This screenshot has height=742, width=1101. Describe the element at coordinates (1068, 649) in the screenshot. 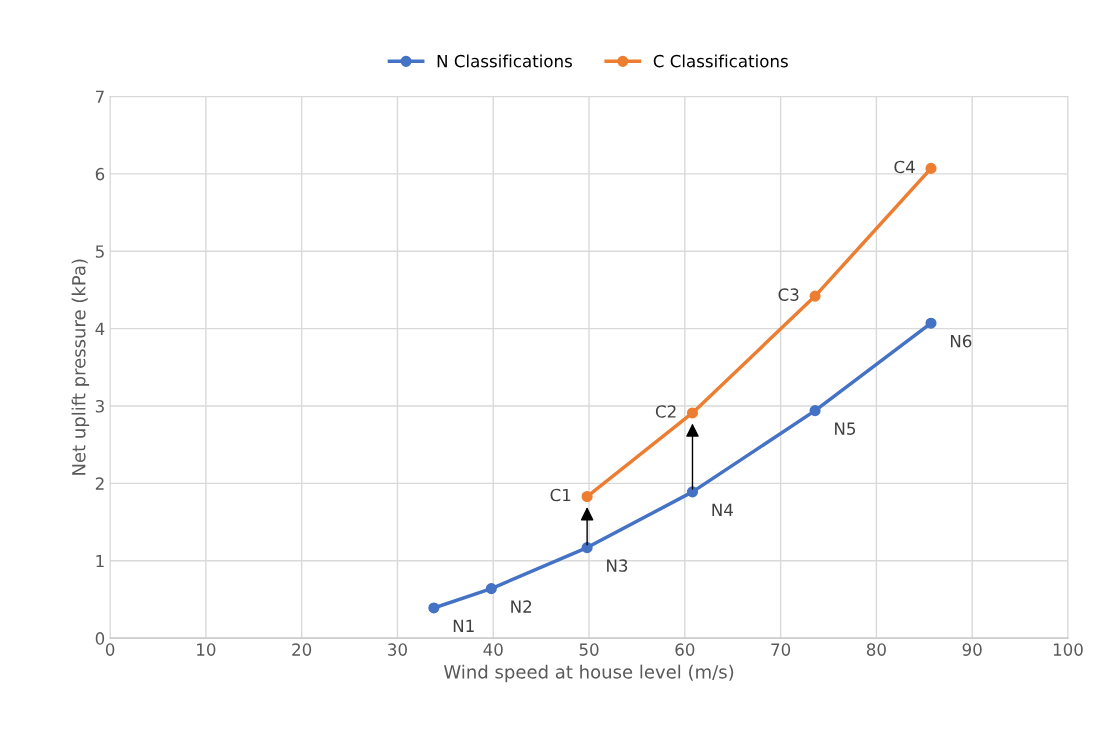

I see `x-tick-label: 100` at that location.